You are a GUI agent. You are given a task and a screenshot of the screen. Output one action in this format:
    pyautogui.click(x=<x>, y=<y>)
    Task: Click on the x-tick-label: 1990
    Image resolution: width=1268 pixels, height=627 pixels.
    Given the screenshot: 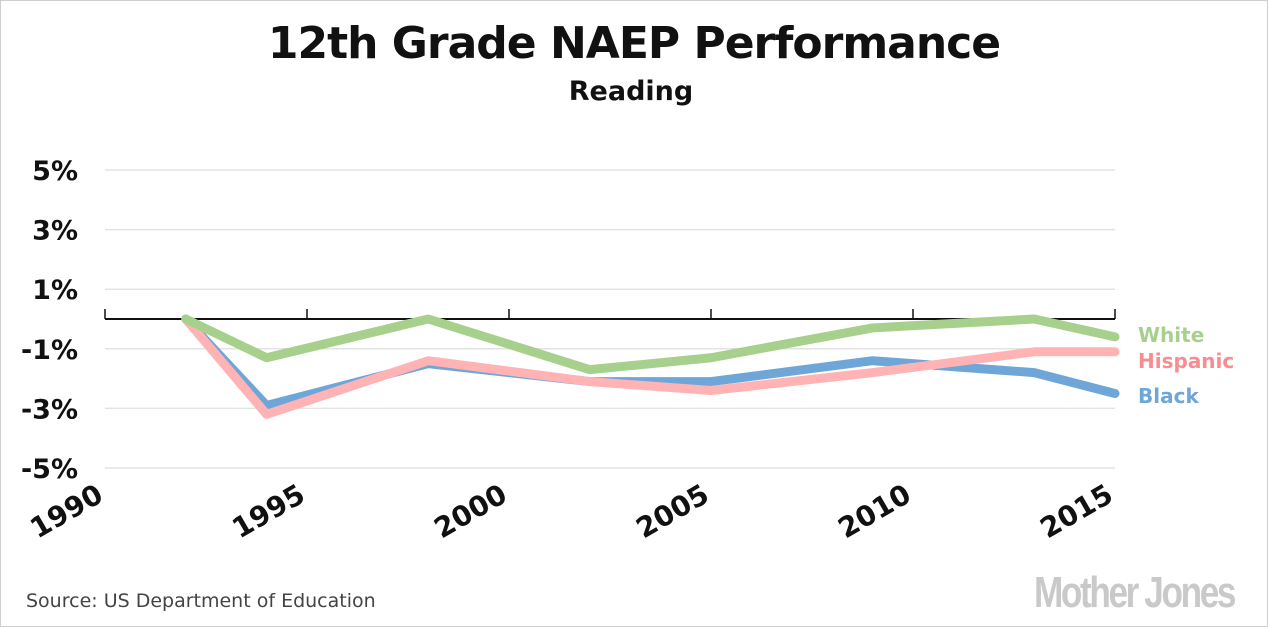 What is the action you would take?
    pyautogui.click(x=67, y=511)
    